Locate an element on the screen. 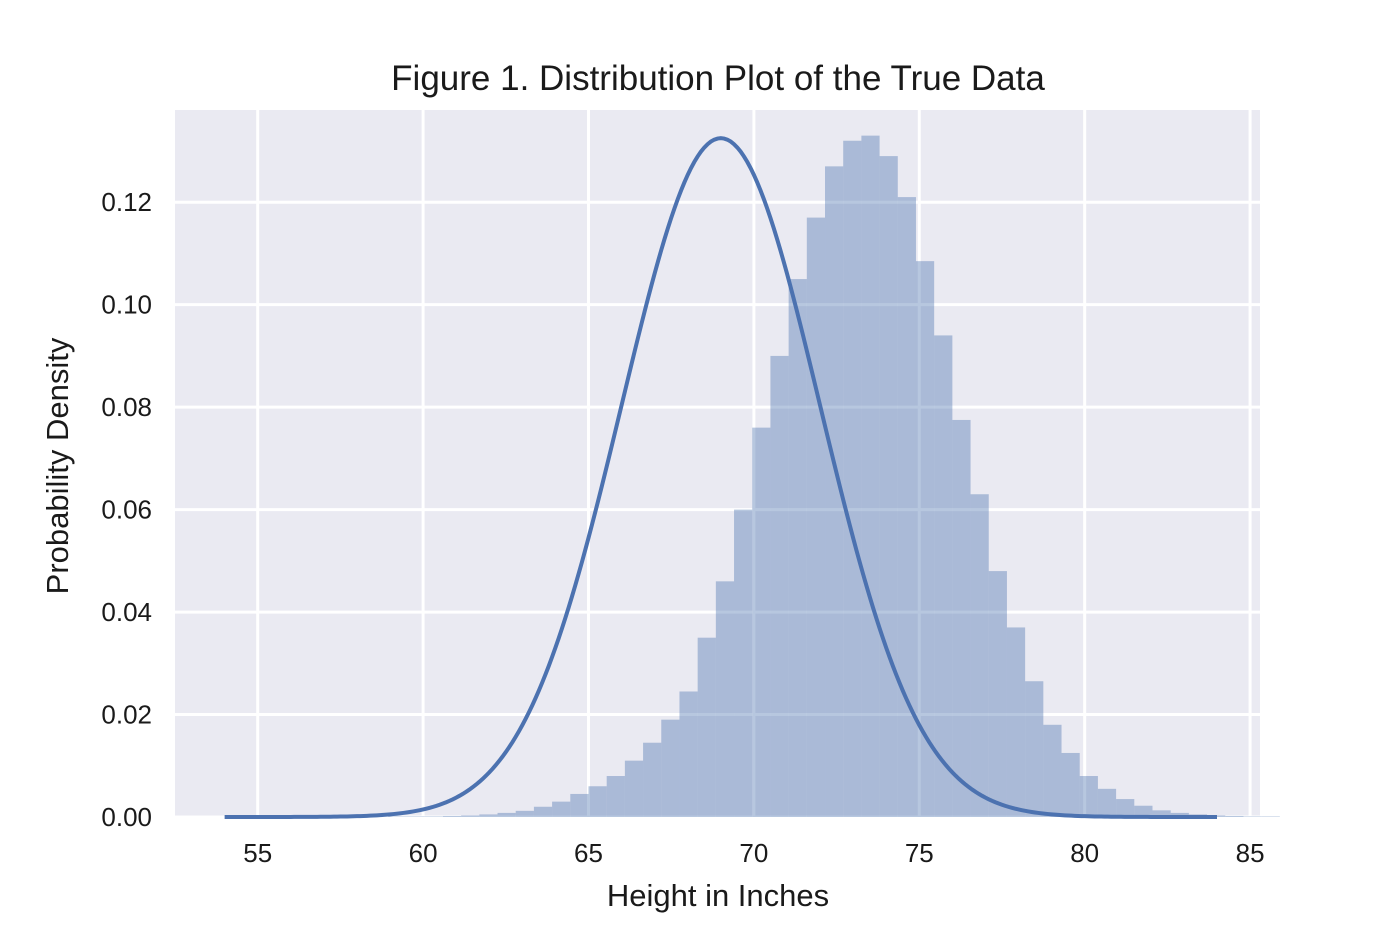  y-tick-label: 0.00 is located at coordinates (126, 817).